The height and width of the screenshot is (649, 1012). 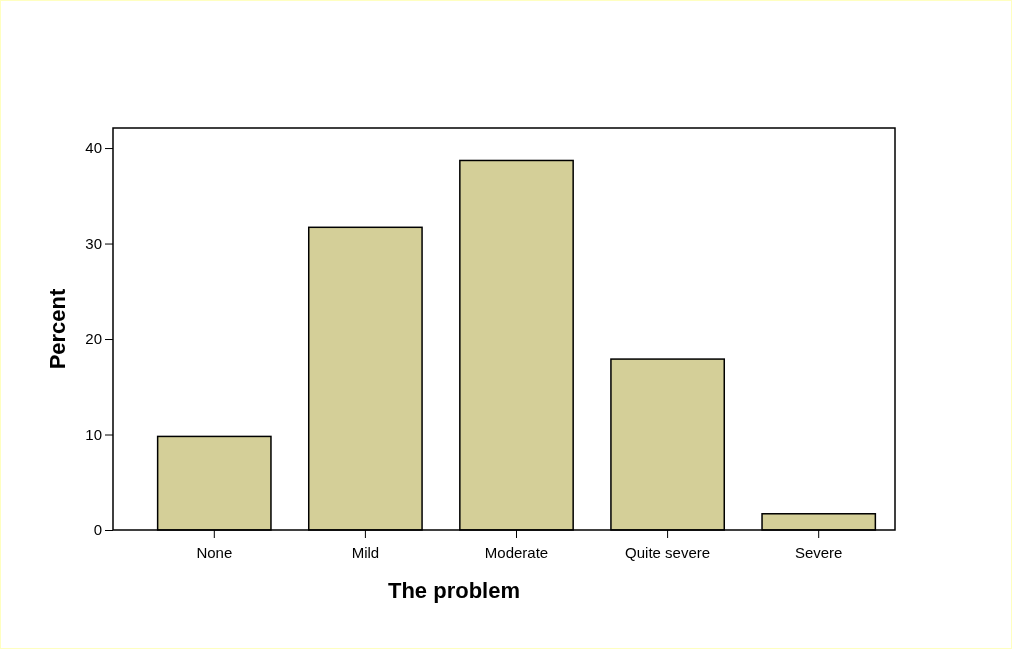 What do you see at coordinates (93, 243) in the screenshot?
I see `y-tick-label: 30` at bounding box center [93, 243].